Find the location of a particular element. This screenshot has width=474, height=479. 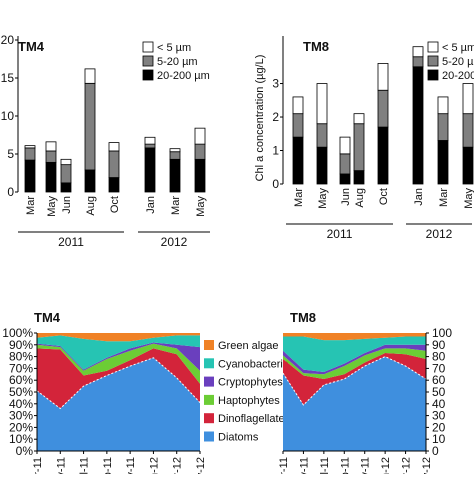

y-tick-label: 100 is located at coordinates (442, 333).